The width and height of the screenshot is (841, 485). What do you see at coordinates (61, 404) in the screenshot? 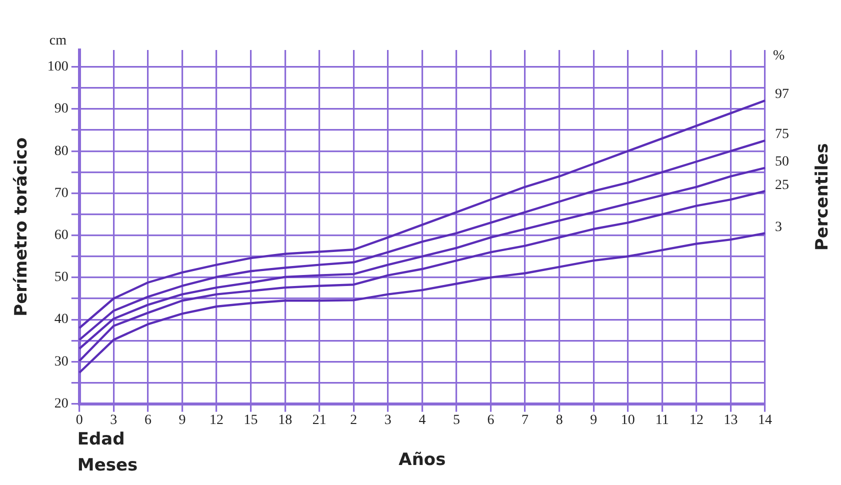
I see `y-tick-label: 20` at bounding box center [61, 404].